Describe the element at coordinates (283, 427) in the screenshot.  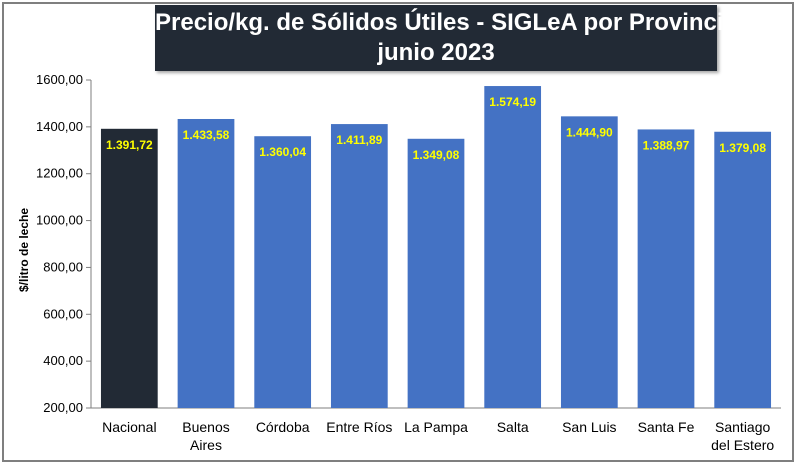
I see `x-category-label: Córdoba` at that location.